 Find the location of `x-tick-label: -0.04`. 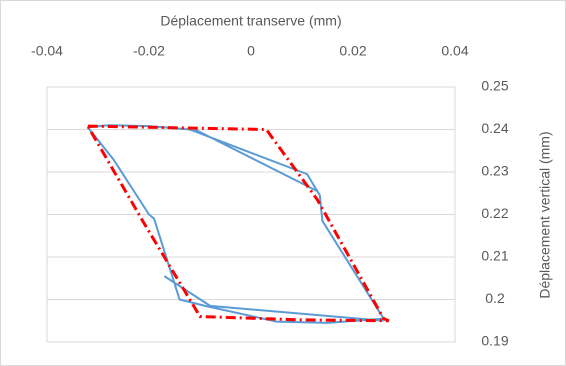

x-tick-label: -0.04 is located at coordinates (47, 51).